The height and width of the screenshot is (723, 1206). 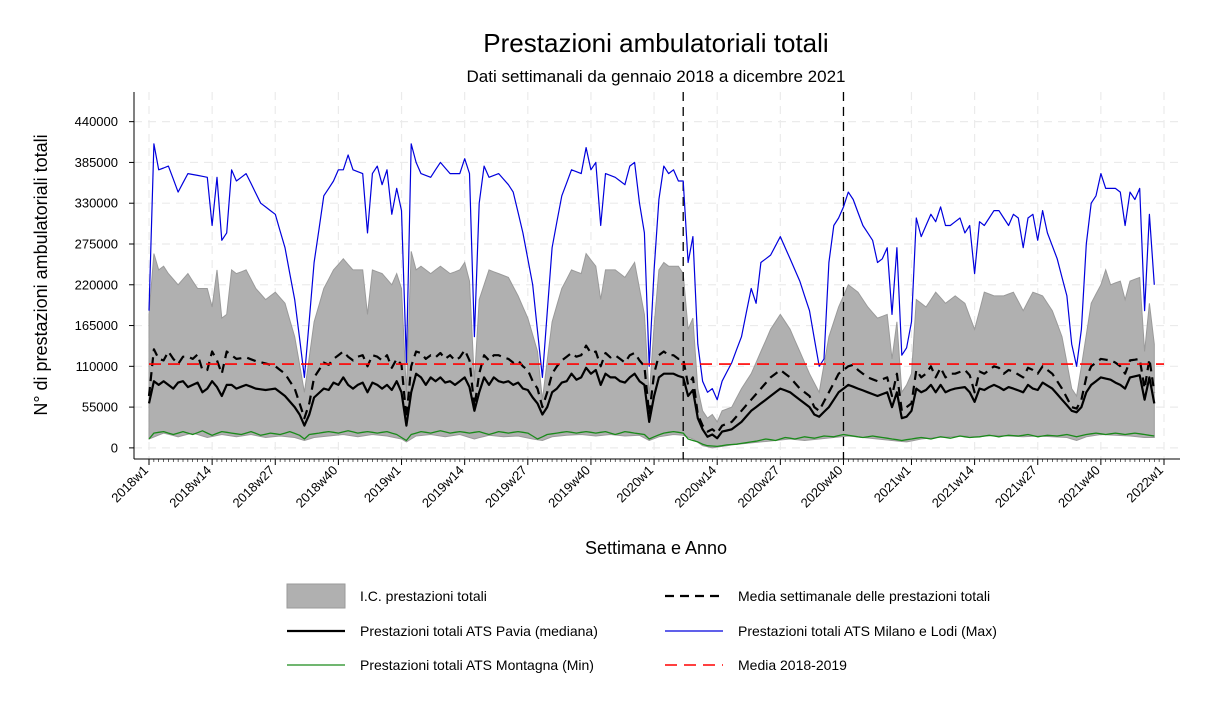 I want to click on legend-item-median: Prestazioni totali ATS Pavia (mediana), so click(x=442, y=631).